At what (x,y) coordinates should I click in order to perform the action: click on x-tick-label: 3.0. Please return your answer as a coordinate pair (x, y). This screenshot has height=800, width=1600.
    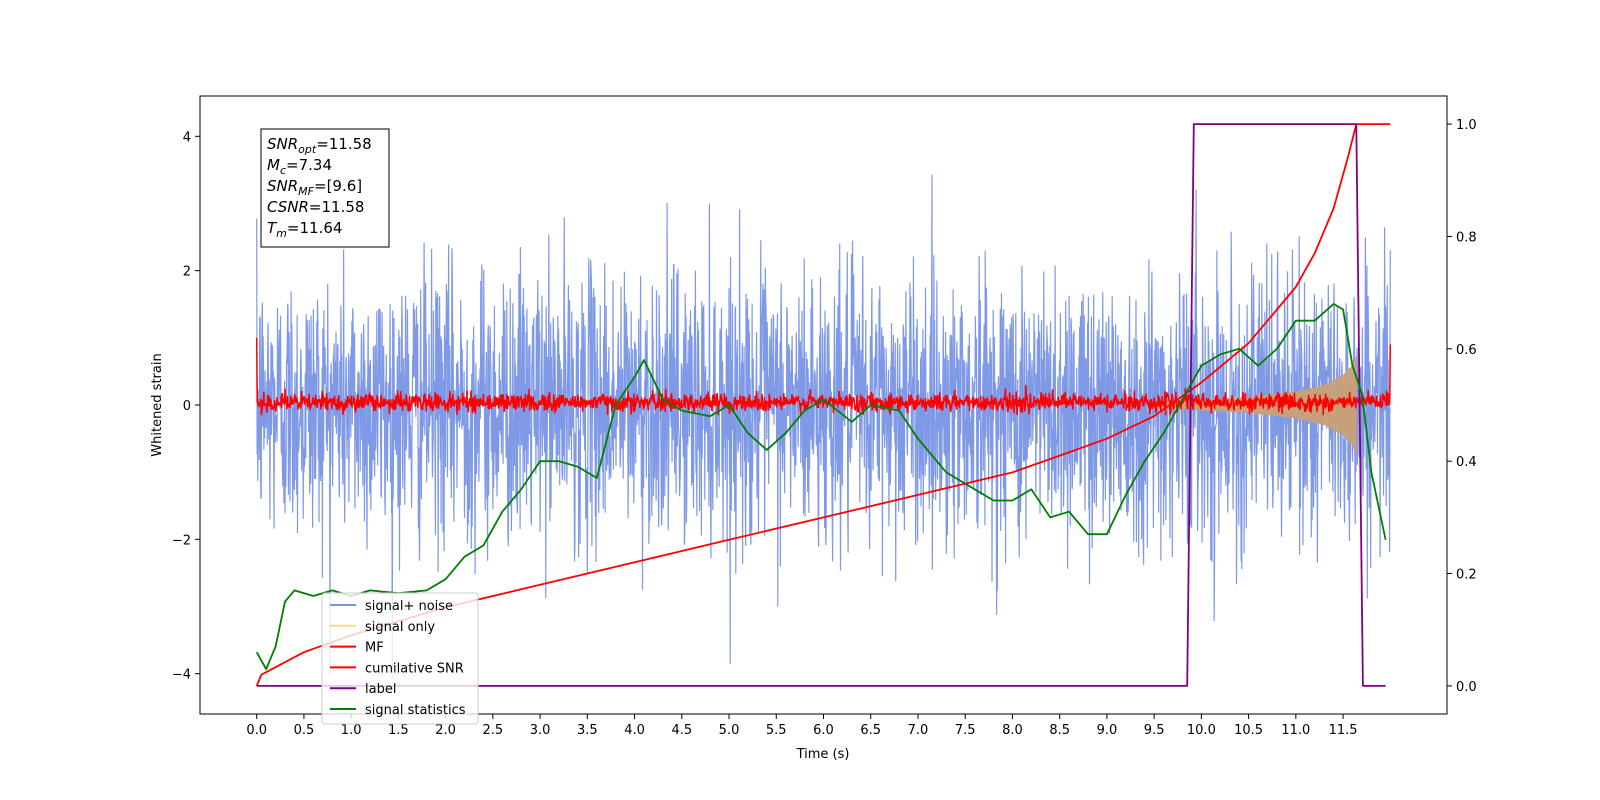
    Looking at the image, I should click on (540, 730).